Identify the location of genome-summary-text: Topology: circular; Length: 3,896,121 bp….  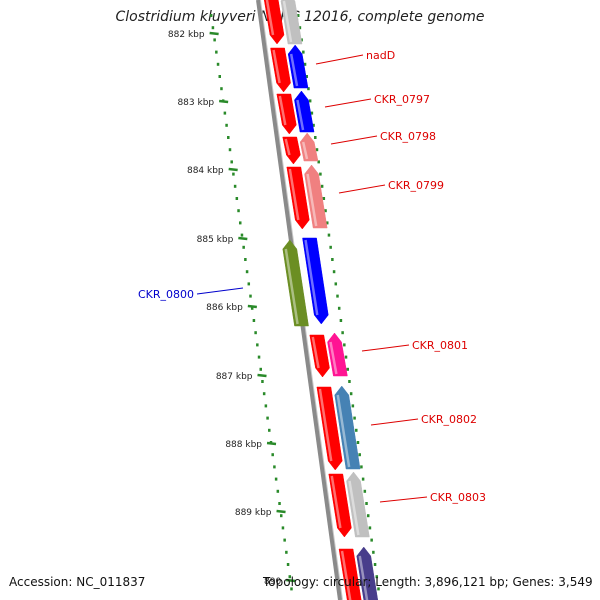
(428, 582).